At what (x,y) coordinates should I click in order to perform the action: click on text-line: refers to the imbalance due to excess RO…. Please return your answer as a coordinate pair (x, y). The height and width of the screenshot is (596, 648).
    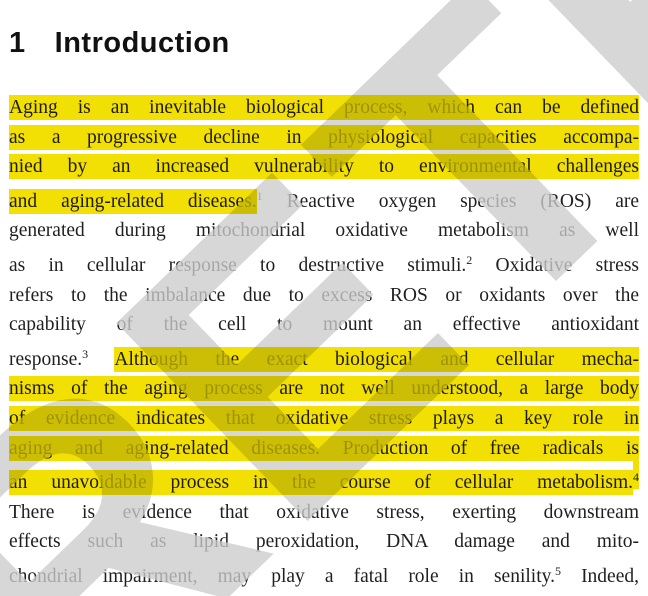
    Looking at the image, I should click on (324, 296).